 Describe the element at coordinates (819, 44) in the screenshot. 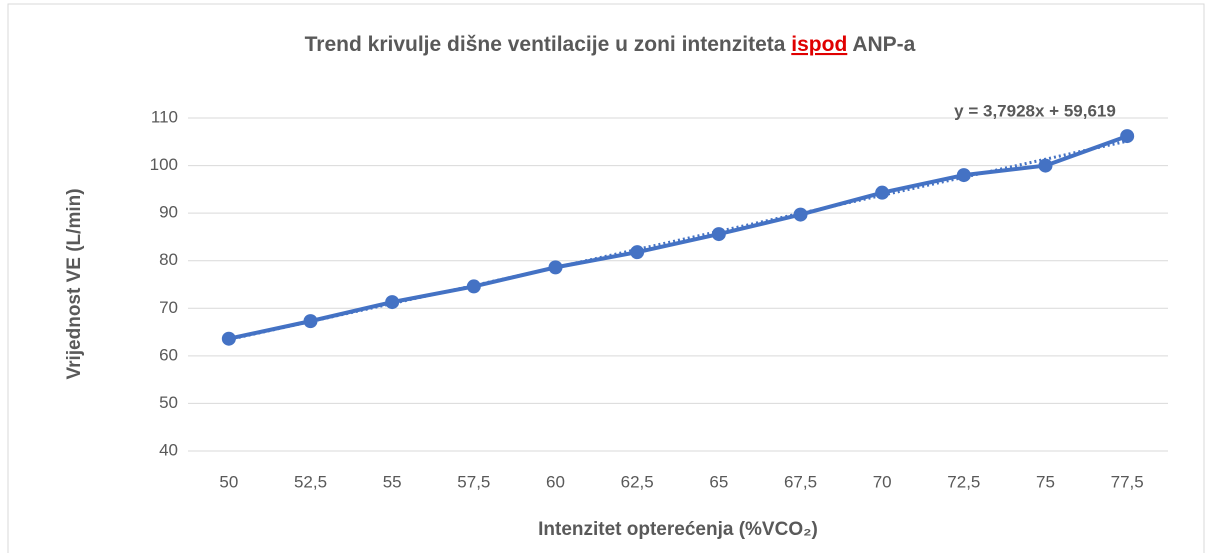

I see `title-highlight: ispod` at that location.